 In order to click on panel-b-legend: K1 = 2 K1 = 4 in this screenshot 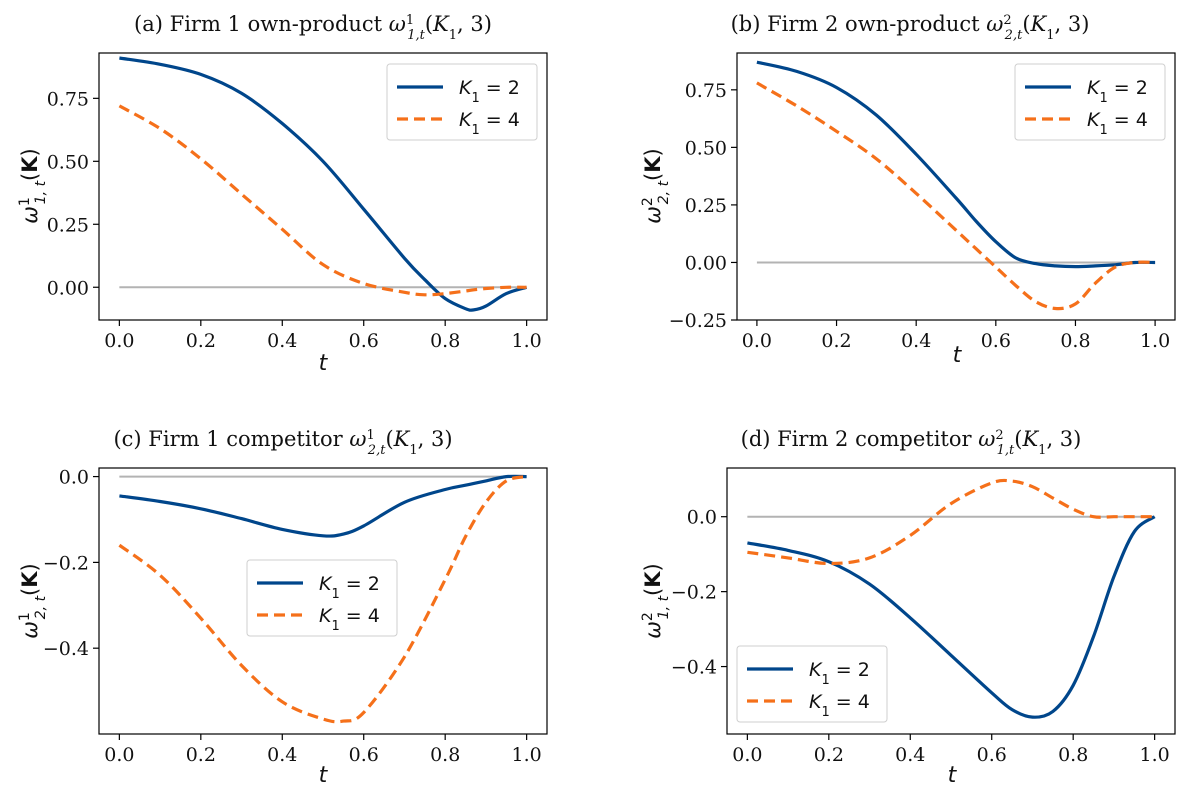, I will do `click(1090, 102)`.